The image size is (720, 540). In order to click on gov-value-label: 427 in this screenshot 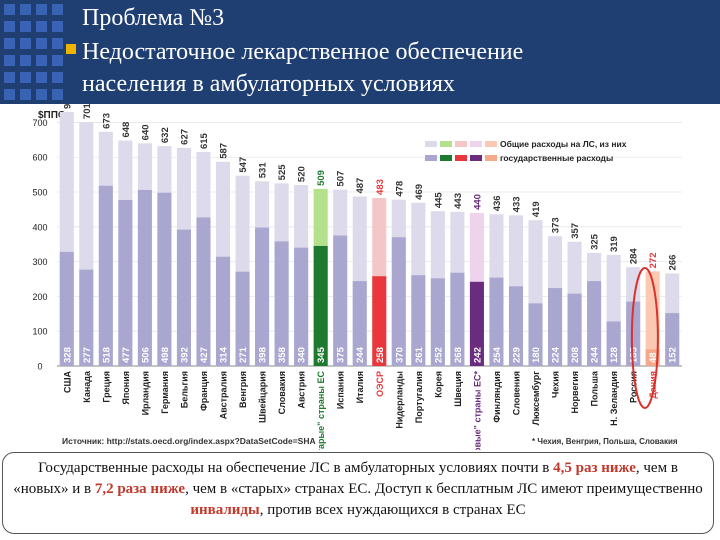, I will do `click(204, 355)`.